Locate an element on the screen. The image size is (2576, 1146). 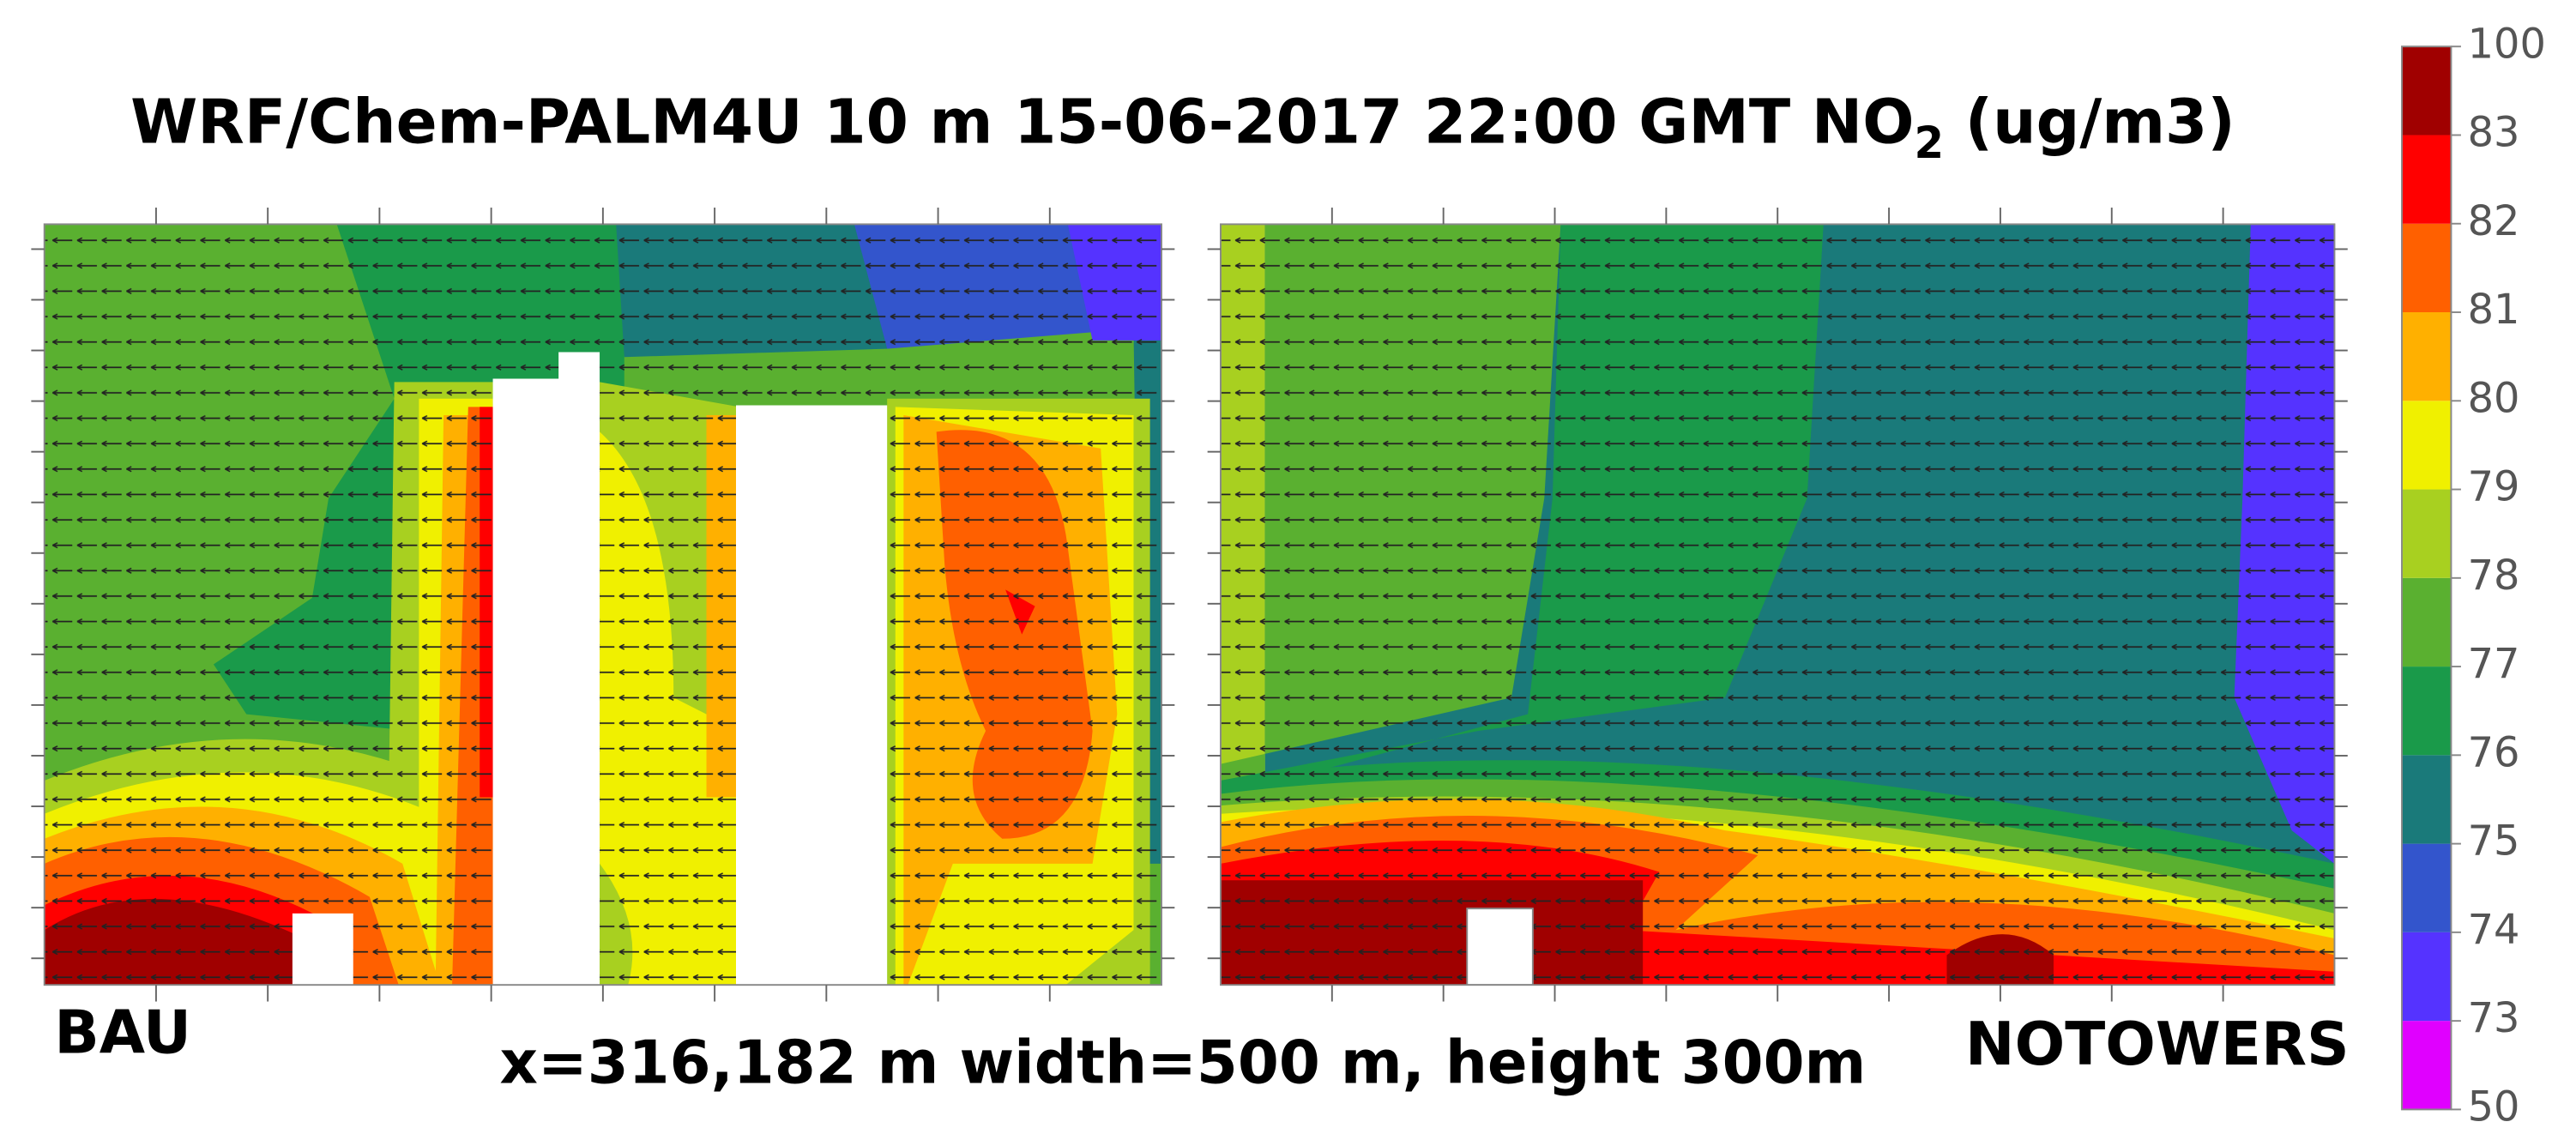
colorbar-label: 78 is located at coordinates (2494, 576).